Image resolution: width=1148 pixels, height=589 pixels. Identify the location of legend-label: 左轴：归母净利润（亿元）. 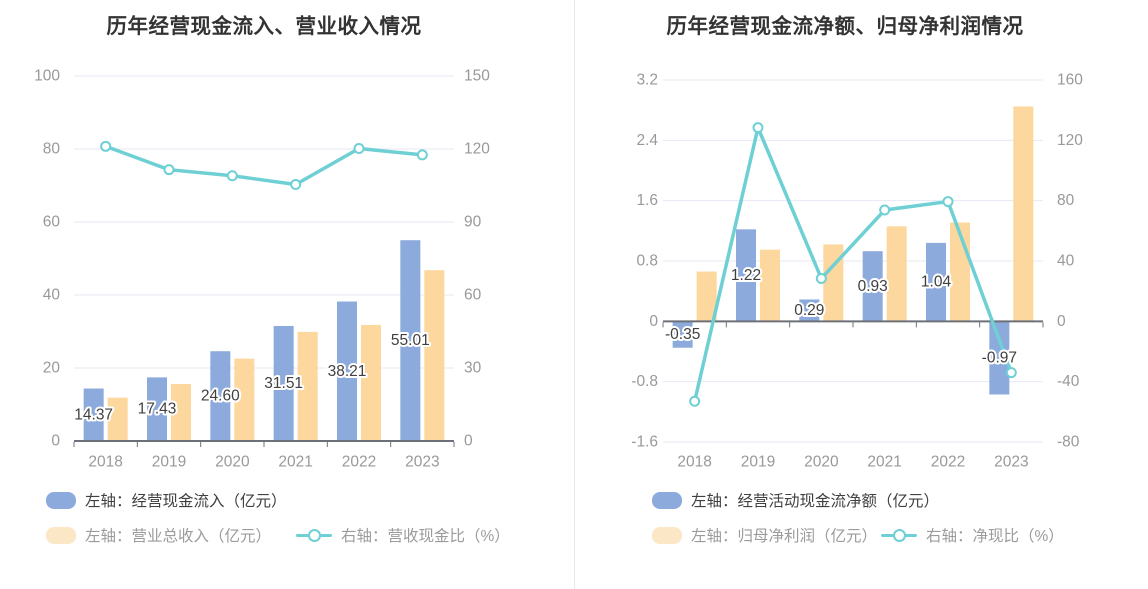
(784, 536).